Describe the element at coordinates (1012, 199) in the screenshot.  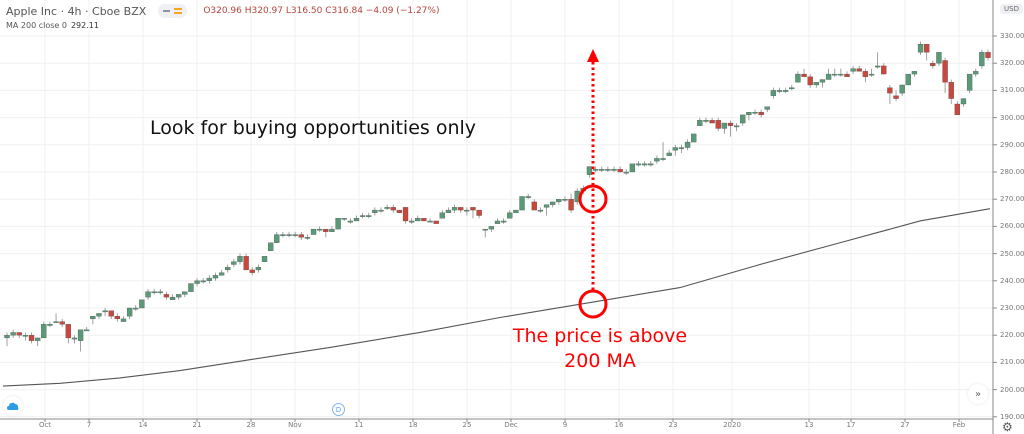
I see `y-axis-label: 270.00` at that location.